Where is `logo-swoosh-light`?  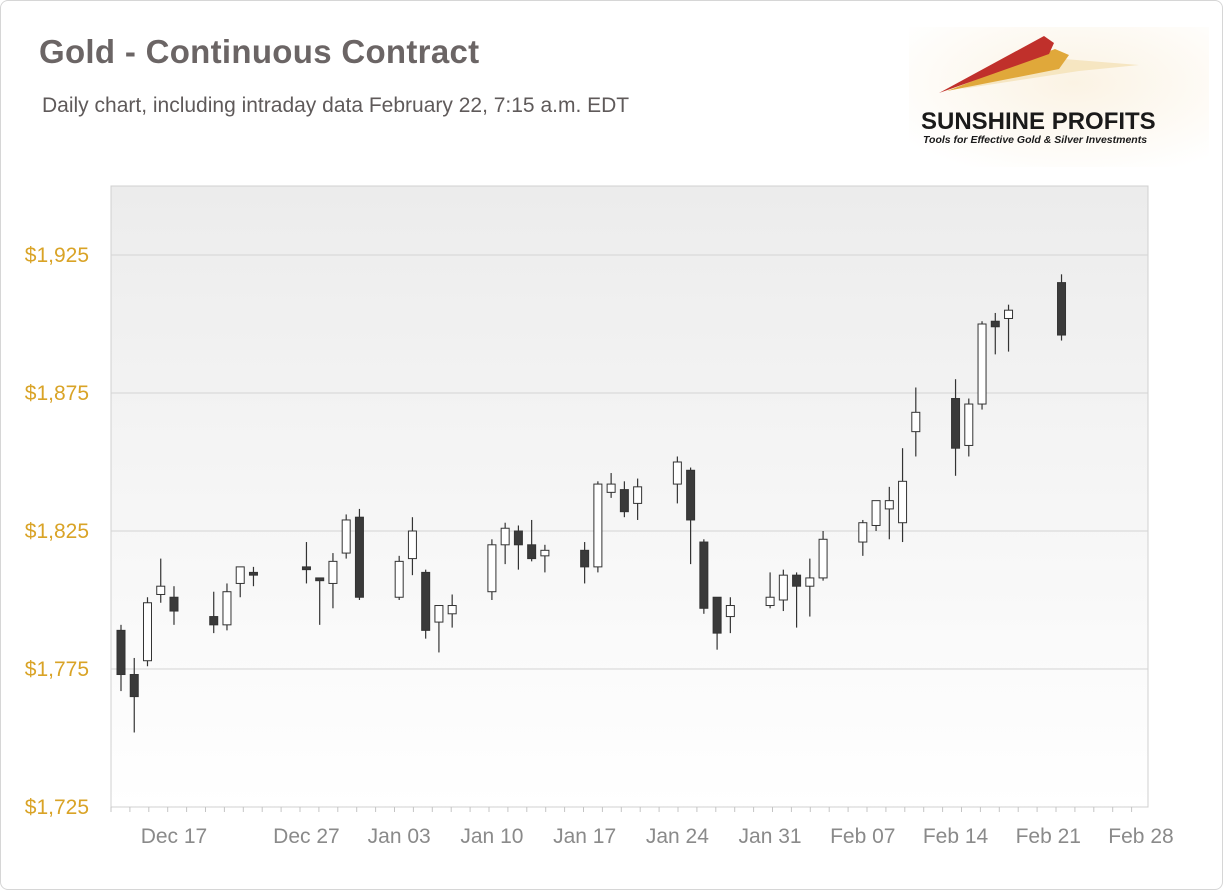
logo-swoosh-light is located at coordinates (1050, 74).